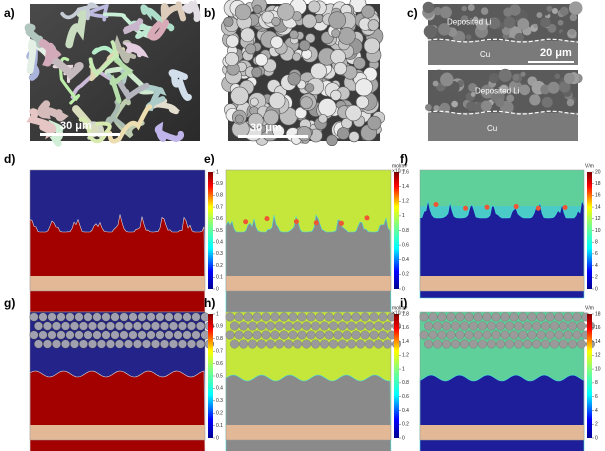  I want to click on colorbar-tick-label: 0.9, so click(219, 327).